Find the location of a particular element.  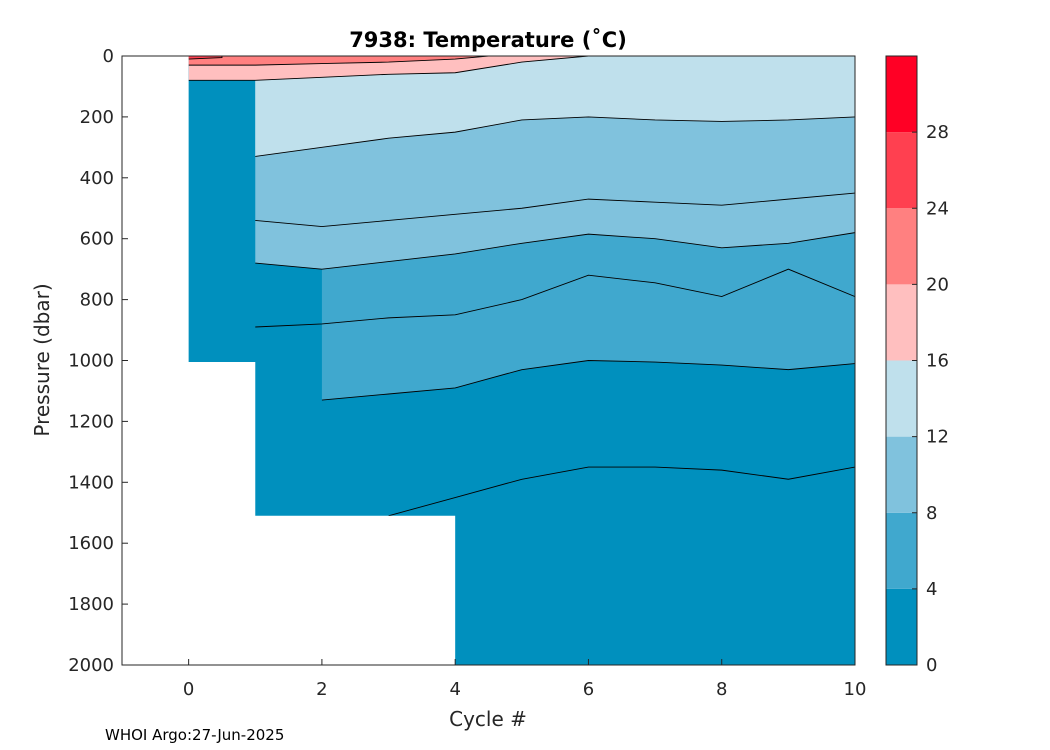

colorbar-tick-label: 4 is located at coordinates (931, 589).